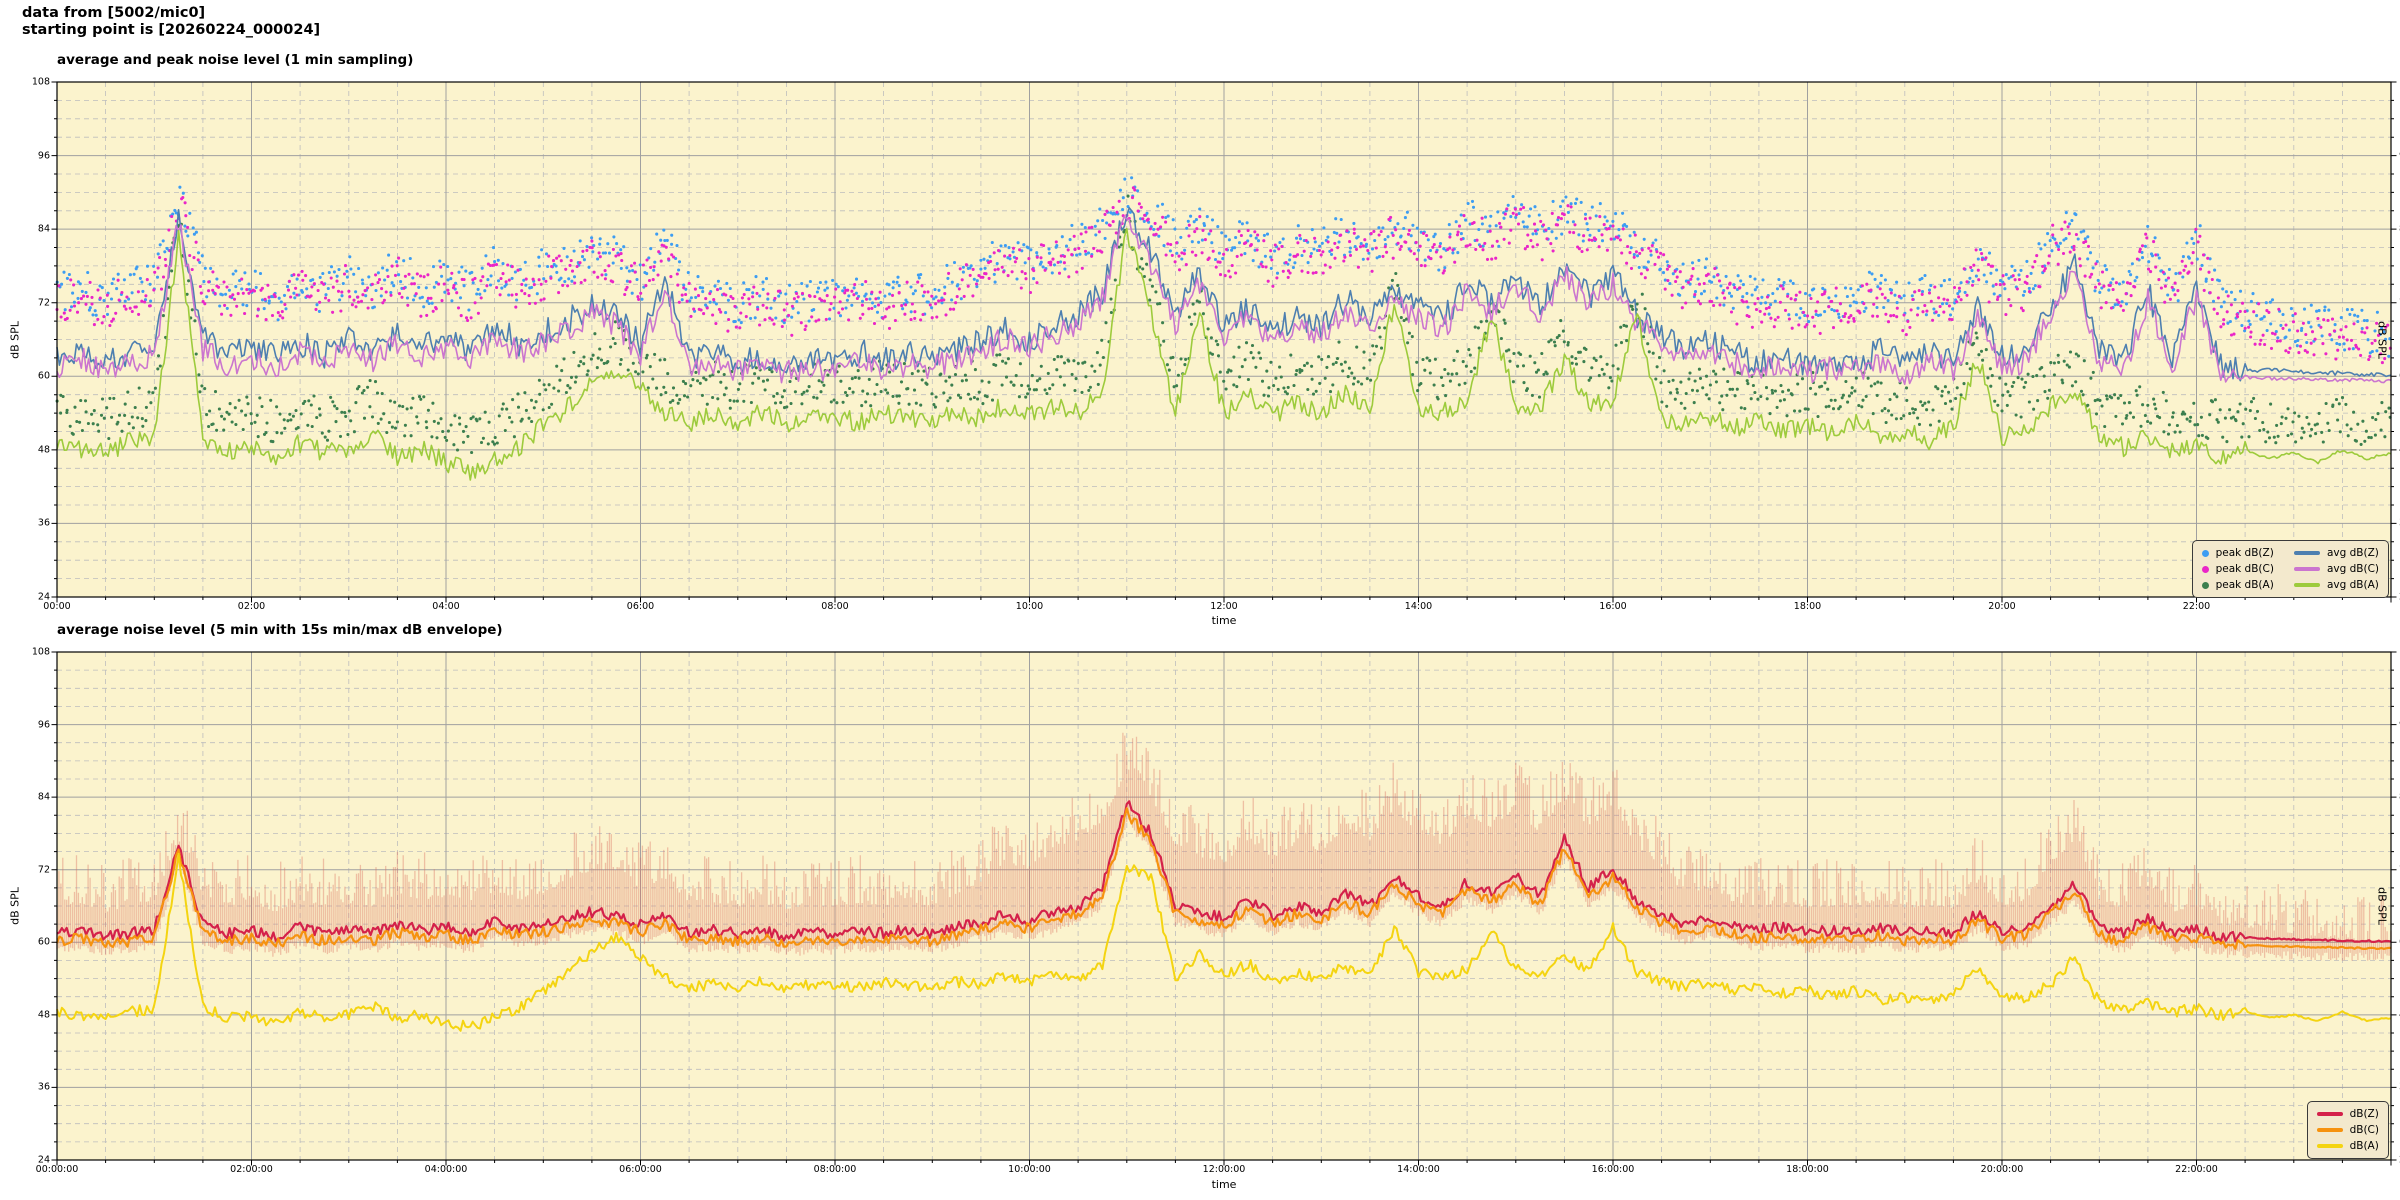 The image size is (2400, 1200). What do you see at coordinates (1807, 1169) in the screenshot?
I see `x-tick-label: 18:00:00` at bounding box center [1807, 1169].